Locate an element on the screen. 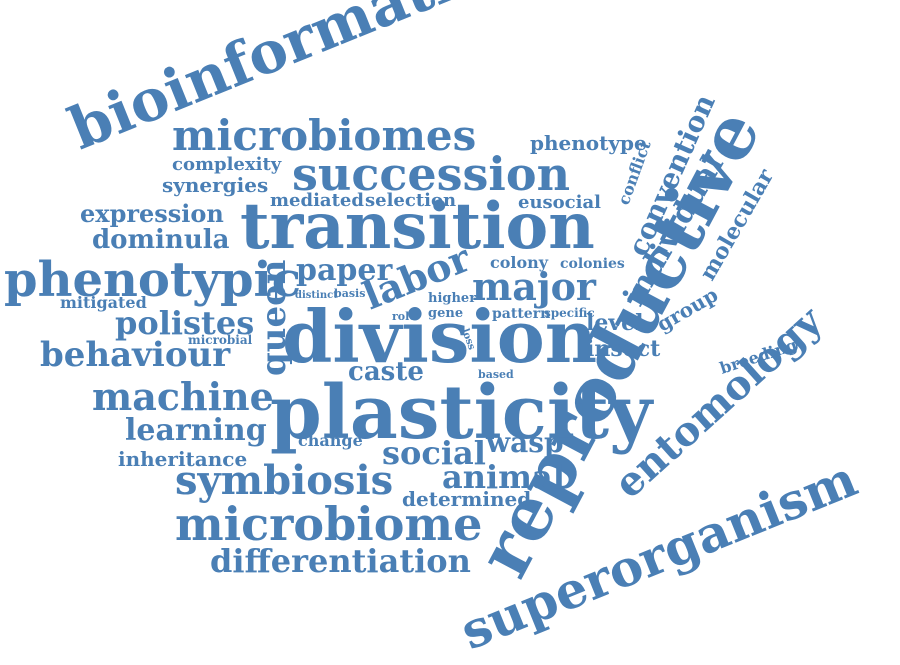 The width and height of the screenshot is (900, 665). word-major: major is located at coordinates (534, 286).